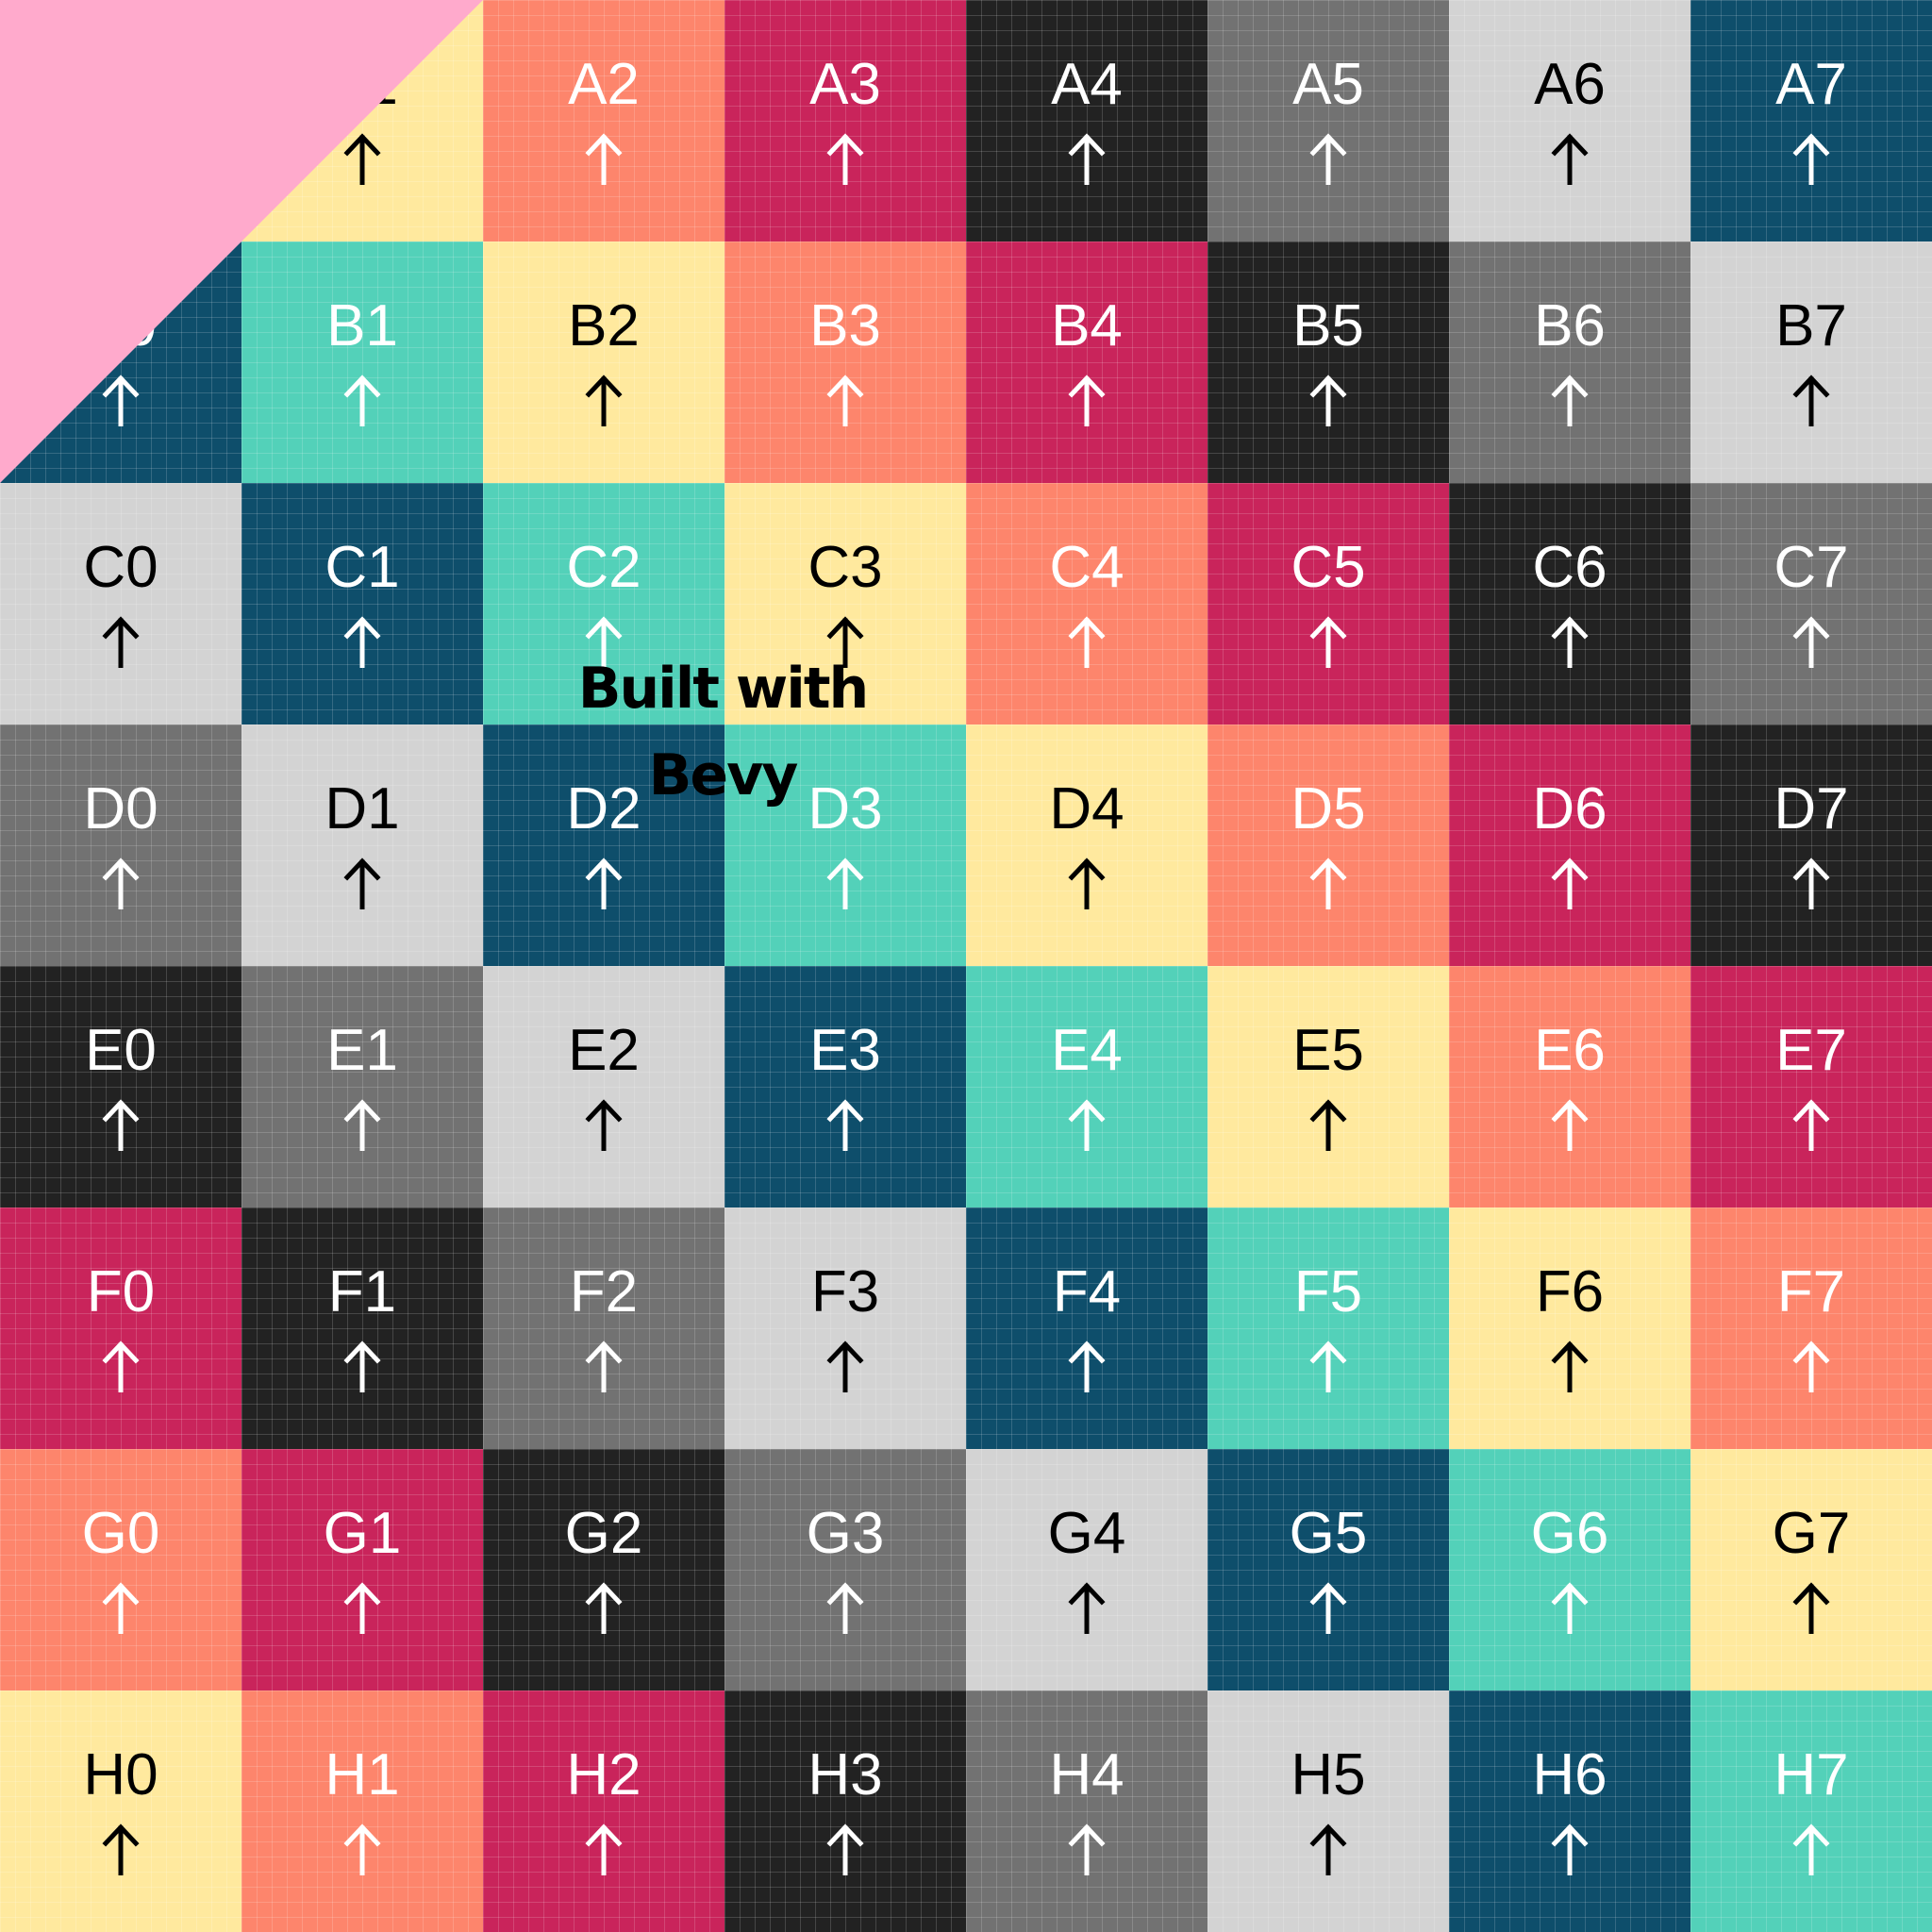 This screenshot has height=1932, width=1932. Describe the element at coordinates (363, 1775) in the screenshot. I see `cell-label: H1` at that location.